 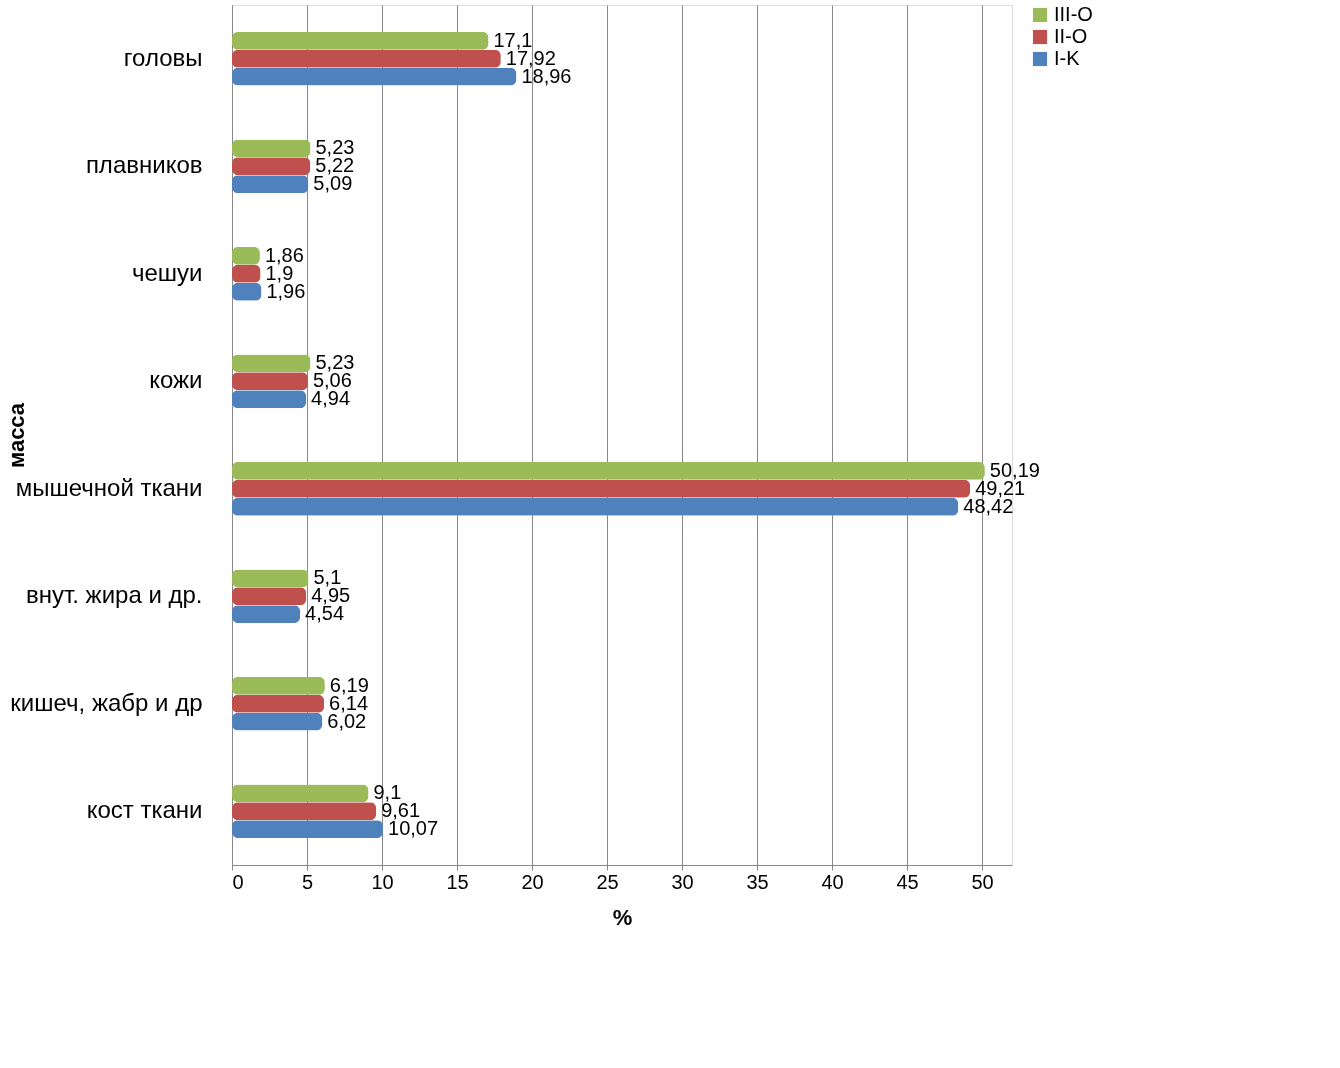 I want to click on y-tick-label: чешуи, so click(x=167, y=272).